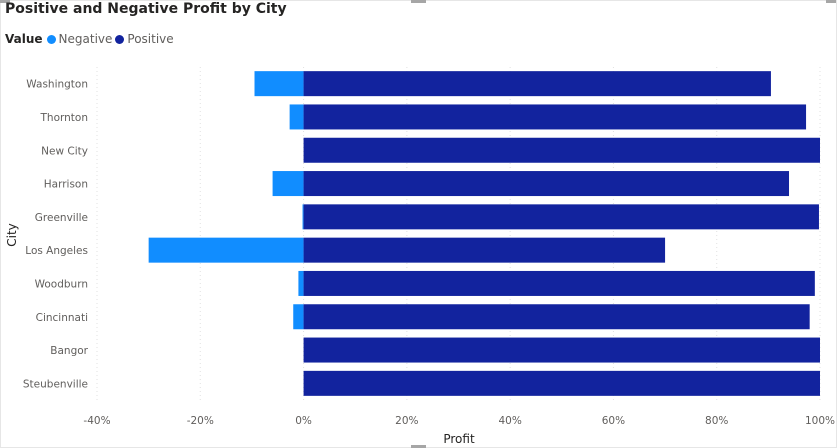 The width and height of the screenshot is (837, 448). What do you see at coordinates (61, 218) in the screenshot?
I see `y-tick-label: Greenville` at bounding box center [61, 218].